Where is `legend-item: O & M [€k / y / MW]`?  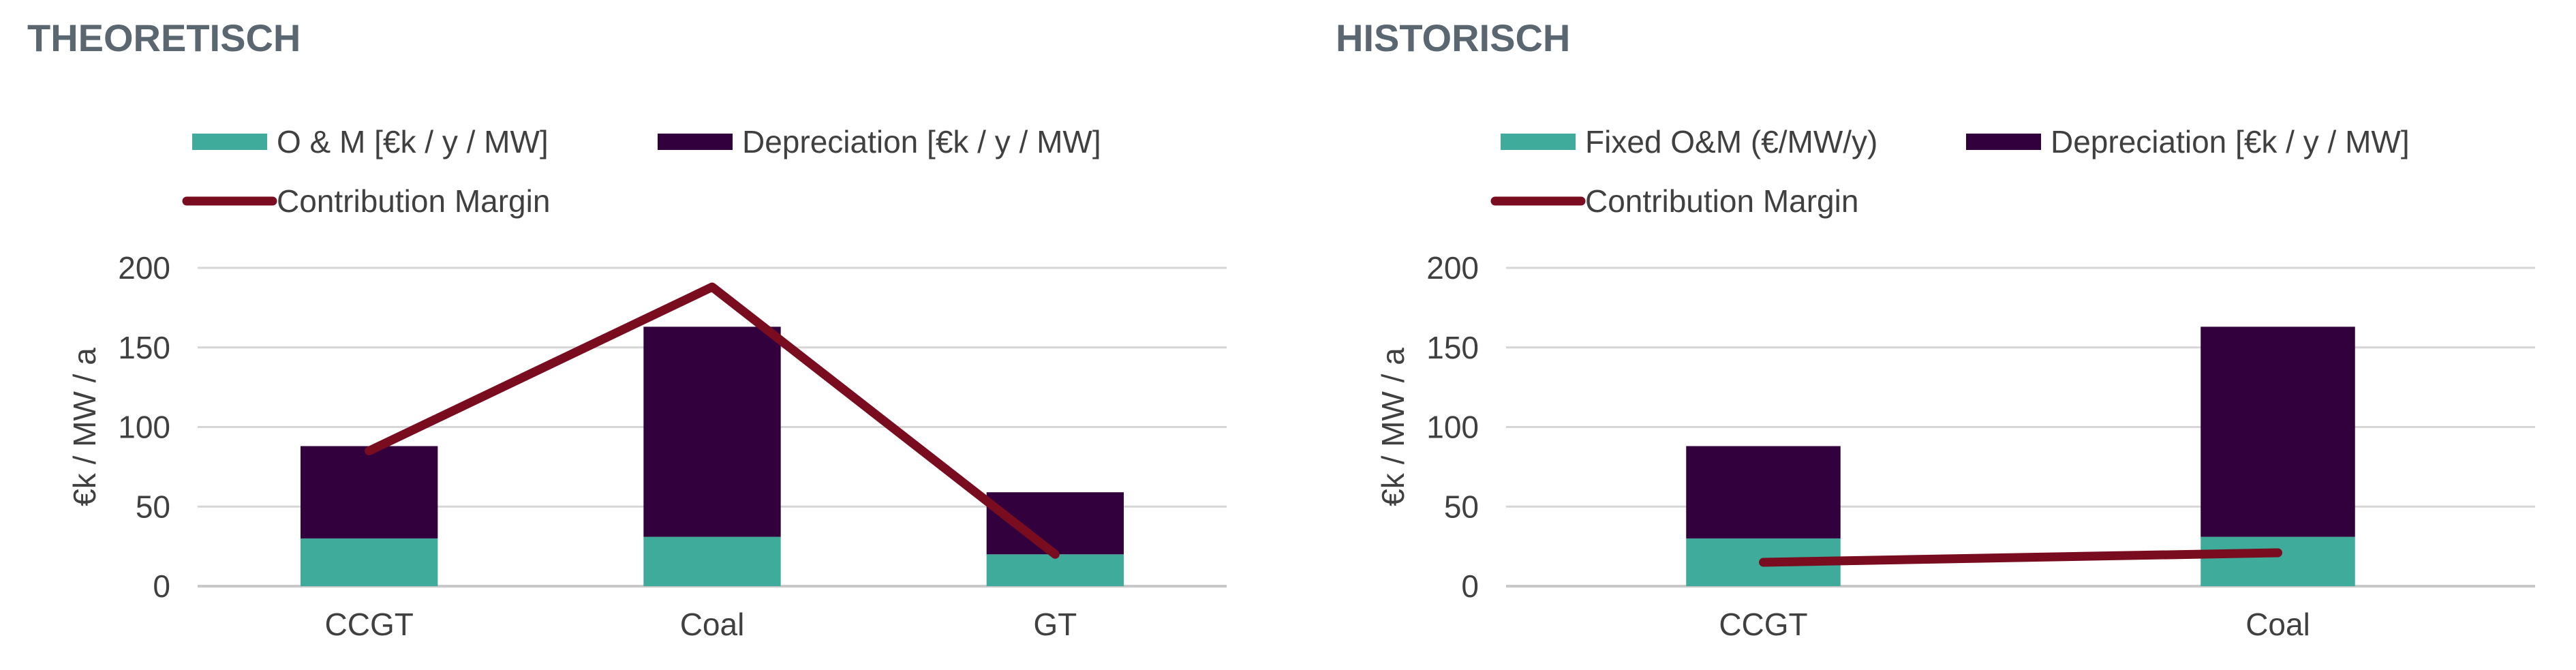
legend-item: O & M [€k / y / MW] is located at coordinates (371, 141).